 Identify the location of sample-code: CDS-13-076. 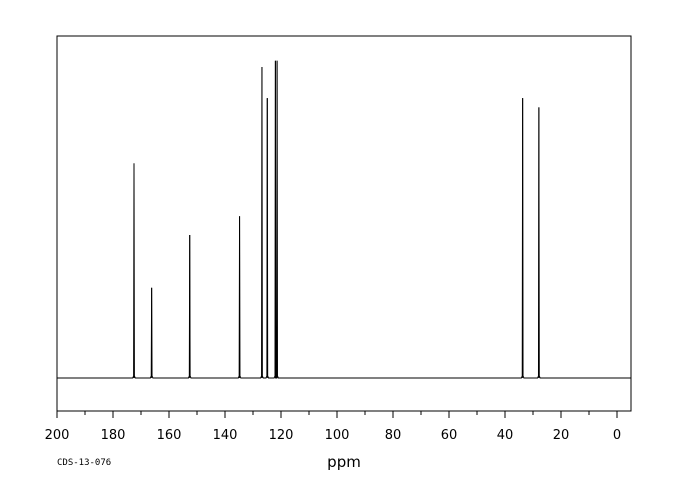
(84, 463).